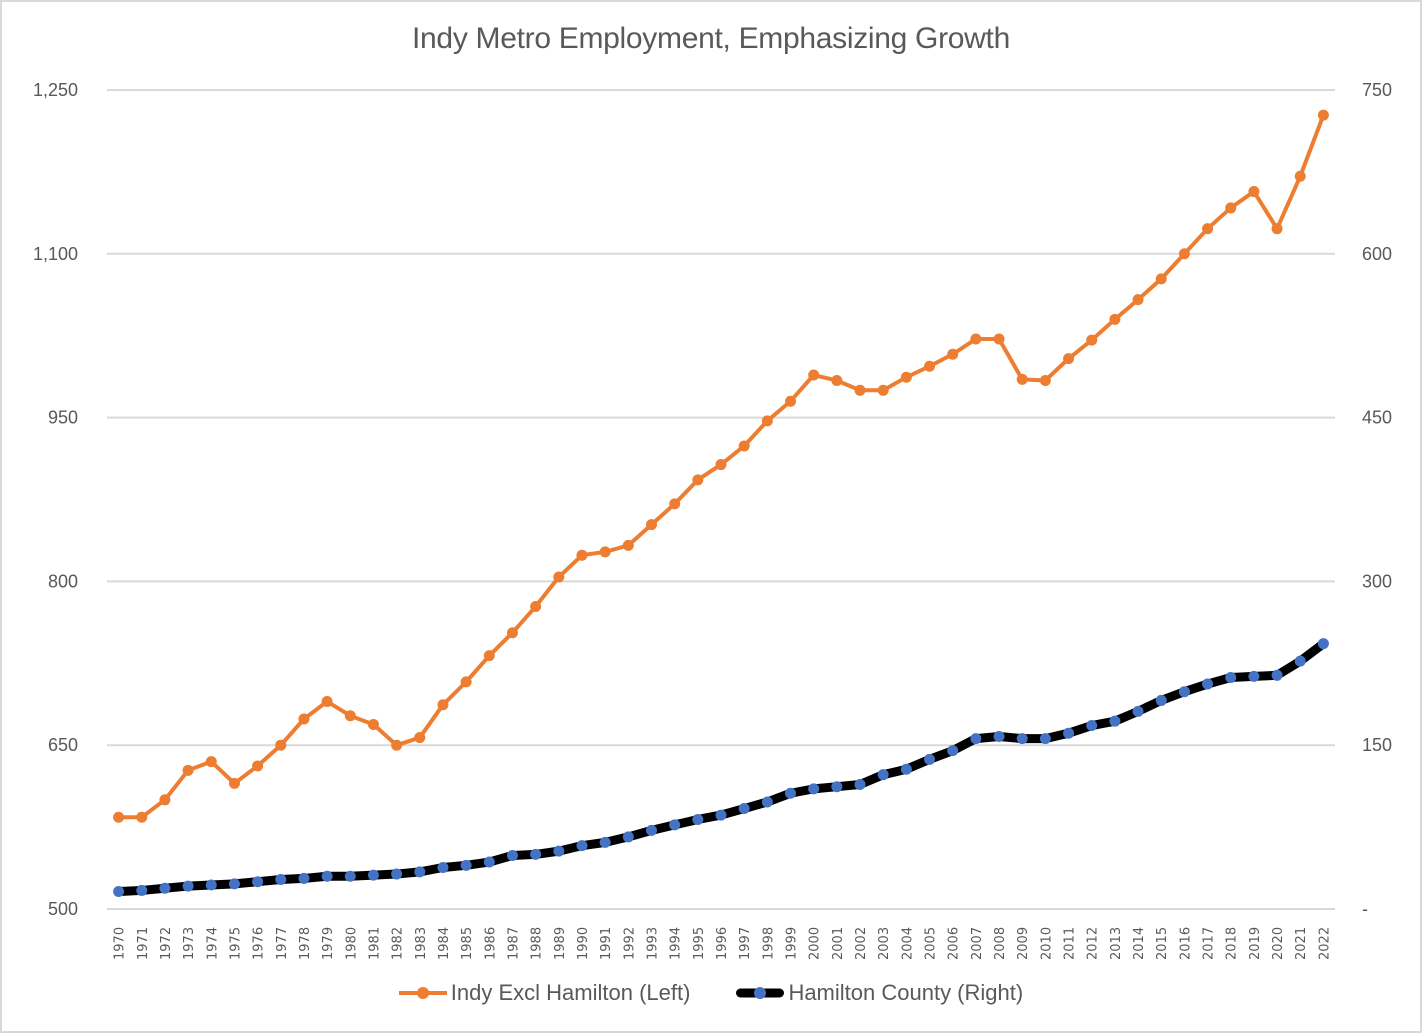 The width and height of the screenshot is (1422, 1033). What do you see at coordinates (489, 656) in the screenshot?
I see `data-point-1986` at bounding box center [489, 656].